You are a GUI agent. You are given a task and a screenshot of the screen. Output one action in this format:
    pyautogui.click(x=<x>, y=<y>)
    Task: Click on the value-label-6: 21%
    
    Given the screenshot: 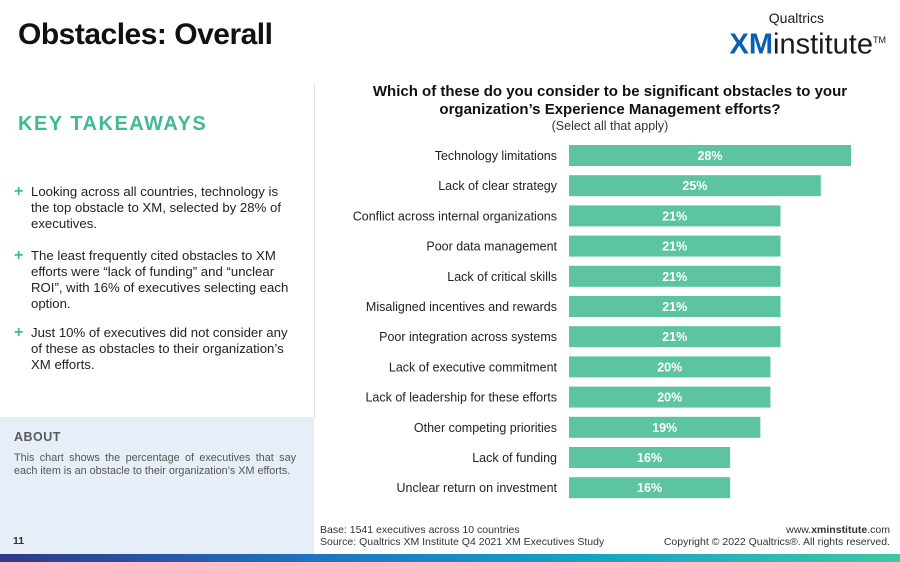 What is the action you would take?
    pyautogui.click(x=674, y=337)
    